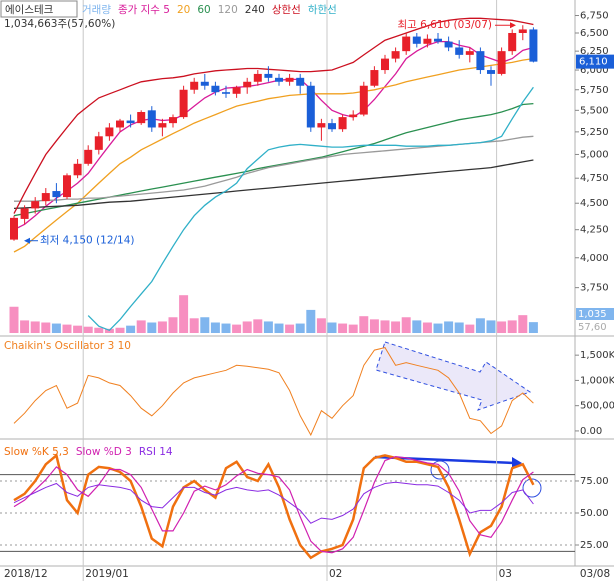 This screenshot has height=581, width=614. Describe the element at coordinates (594, 33) in the screenshot. I see `y-tick-label: 6,500` at that location.